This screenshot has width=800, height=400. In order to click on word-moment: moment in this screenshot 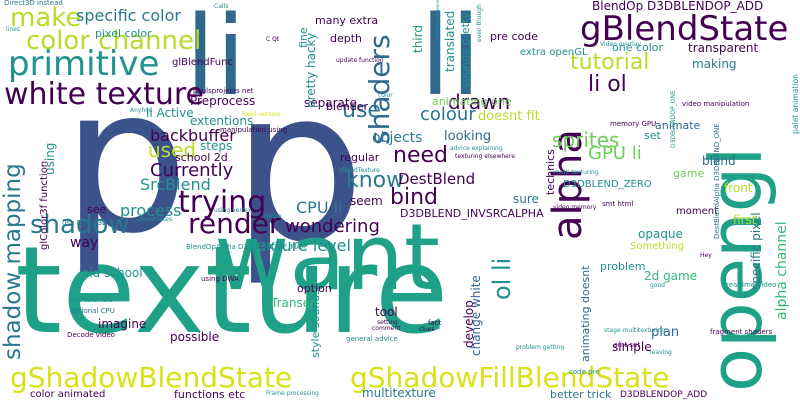, I will do `click(697, 211)`.